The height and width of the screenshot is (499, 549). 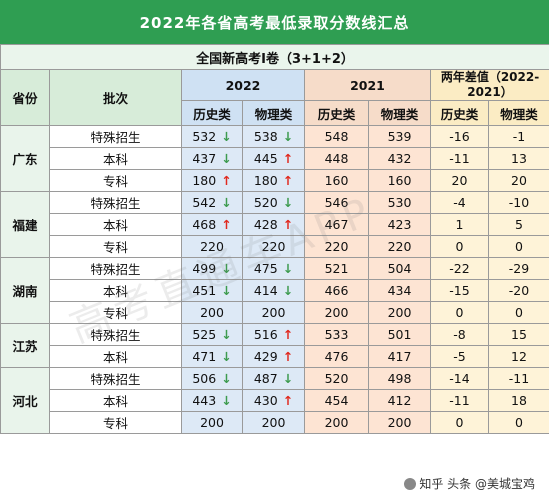 What do you see at coordinates (336, 312) in the screenshot?
I see `score-2021-history: 200` at bounding box center [336, 312].